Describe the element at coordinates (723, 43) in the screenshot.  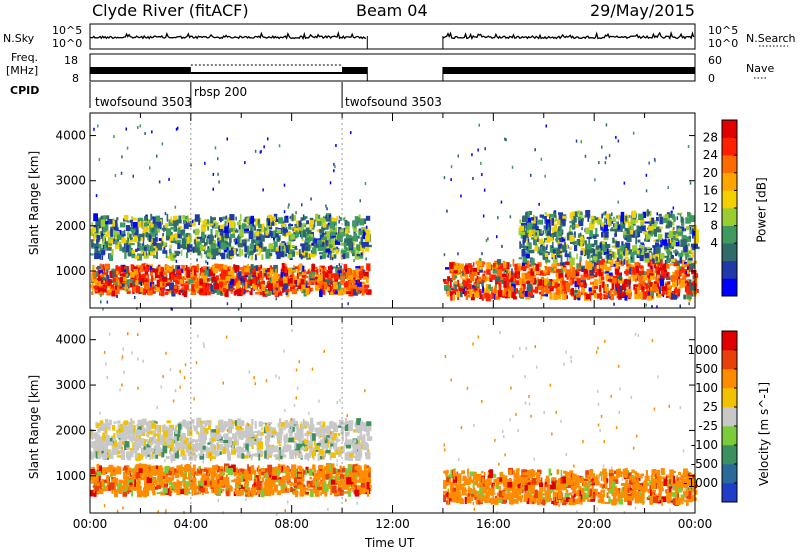
I see `nsearch-tick-bottom: 10^0` at that location.